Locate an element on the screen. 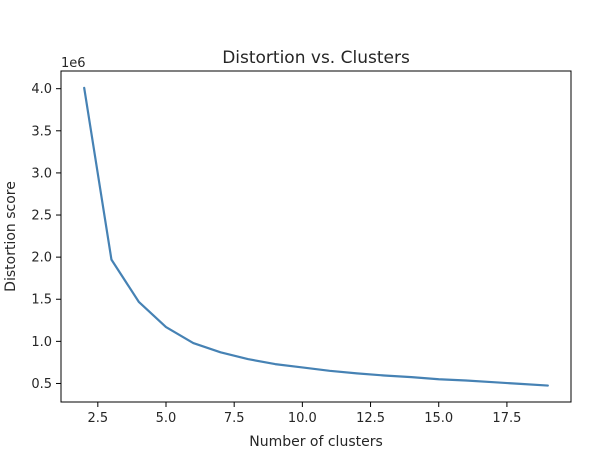  x-axis-ticks: 2.5 5.0 7.5 10.0 12.5 15.0 17.5 is located at coordinates (304, 414).